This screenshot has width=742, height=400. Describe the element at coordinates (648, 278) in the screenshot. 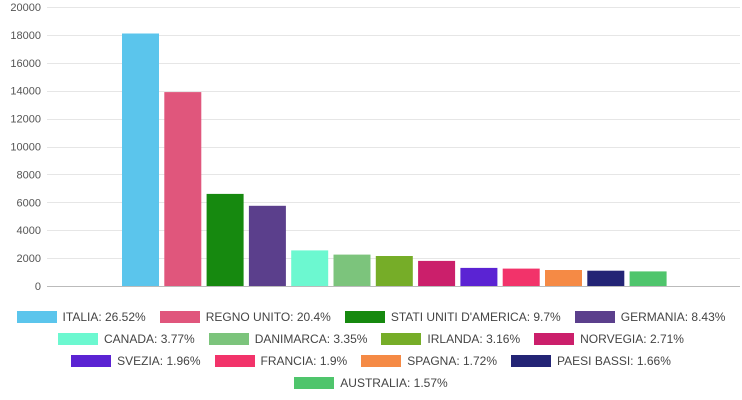

I see `bar-australia` at that location.